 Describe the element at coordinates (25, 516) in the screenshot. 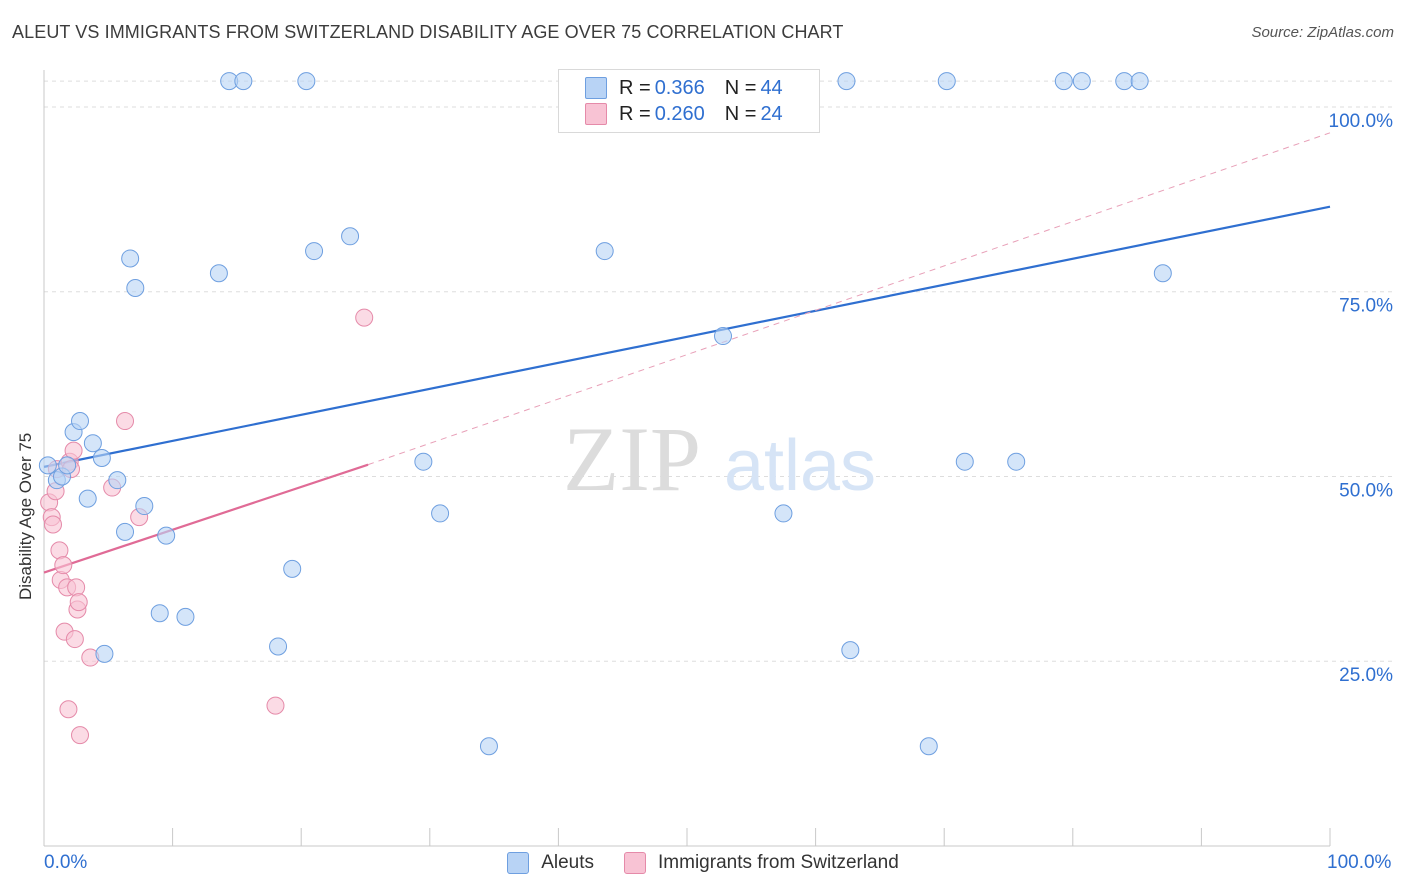

I see `y-axis-label: Disability Age Over 75` at that location.